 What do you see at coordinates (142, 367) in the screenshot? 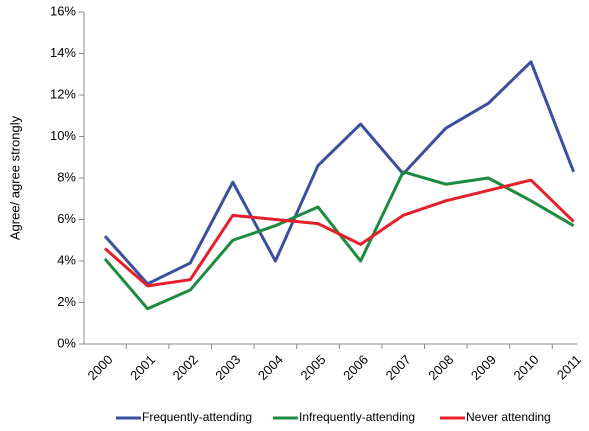
I see `x-tick-label: 2001` at bounding box center [142, 367].